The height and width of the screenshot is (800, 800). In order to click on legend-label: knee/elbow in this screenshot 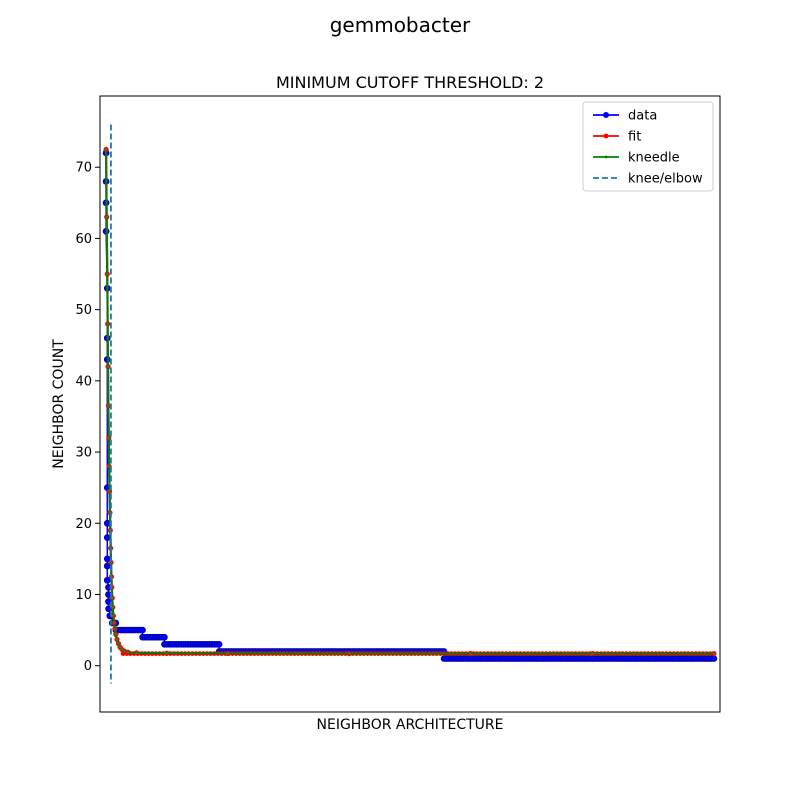, I will do `click(665, 179)`.